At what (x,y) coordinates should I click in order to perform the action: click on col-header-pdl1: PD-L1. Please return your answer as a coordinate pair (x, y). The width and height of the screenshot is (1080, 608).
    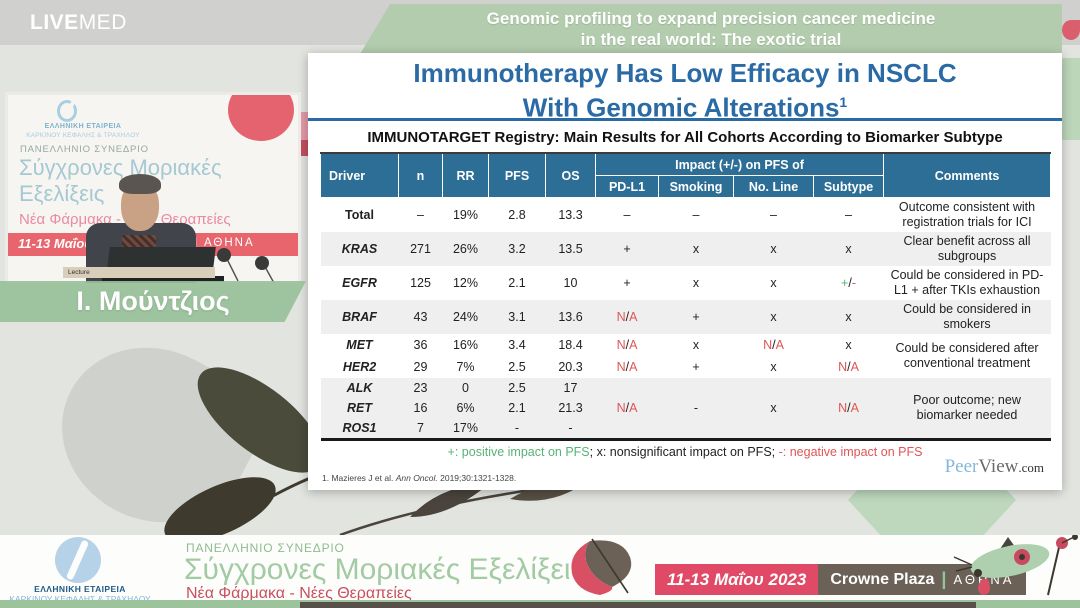
    Looking at the image, I should click on (627, 186).